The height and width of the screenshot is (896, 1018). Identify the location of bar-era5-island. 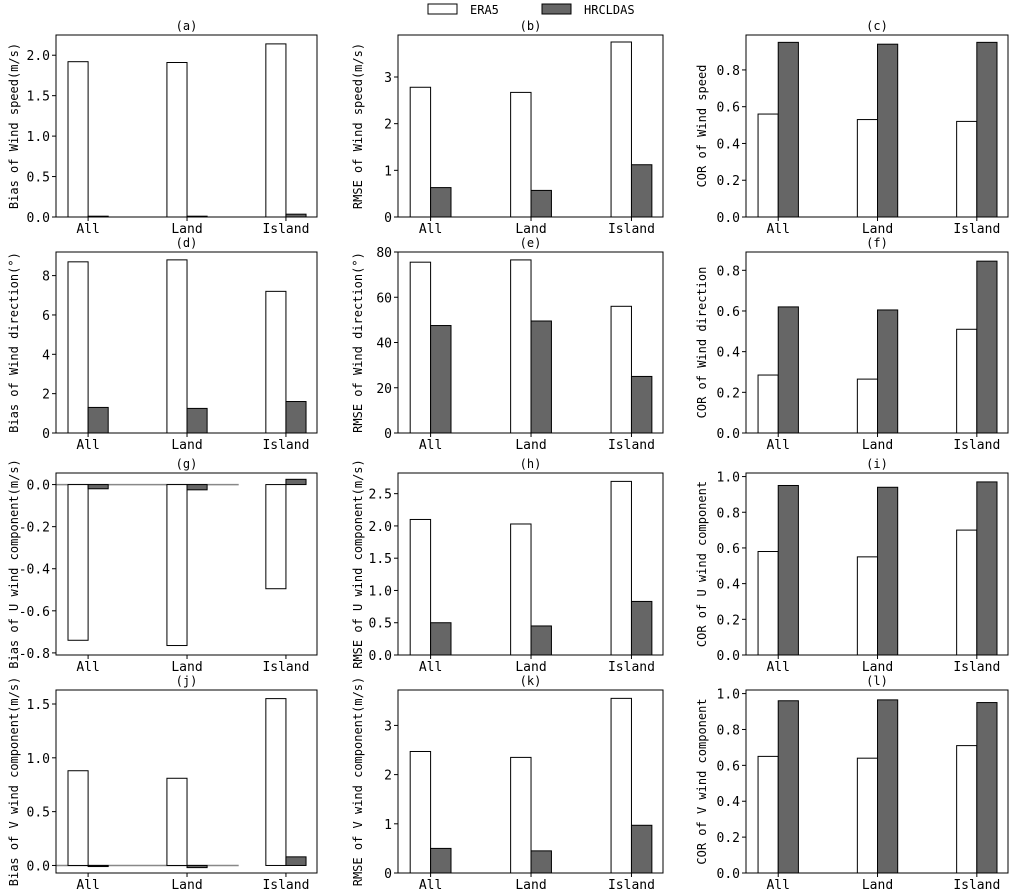
(967, 381).